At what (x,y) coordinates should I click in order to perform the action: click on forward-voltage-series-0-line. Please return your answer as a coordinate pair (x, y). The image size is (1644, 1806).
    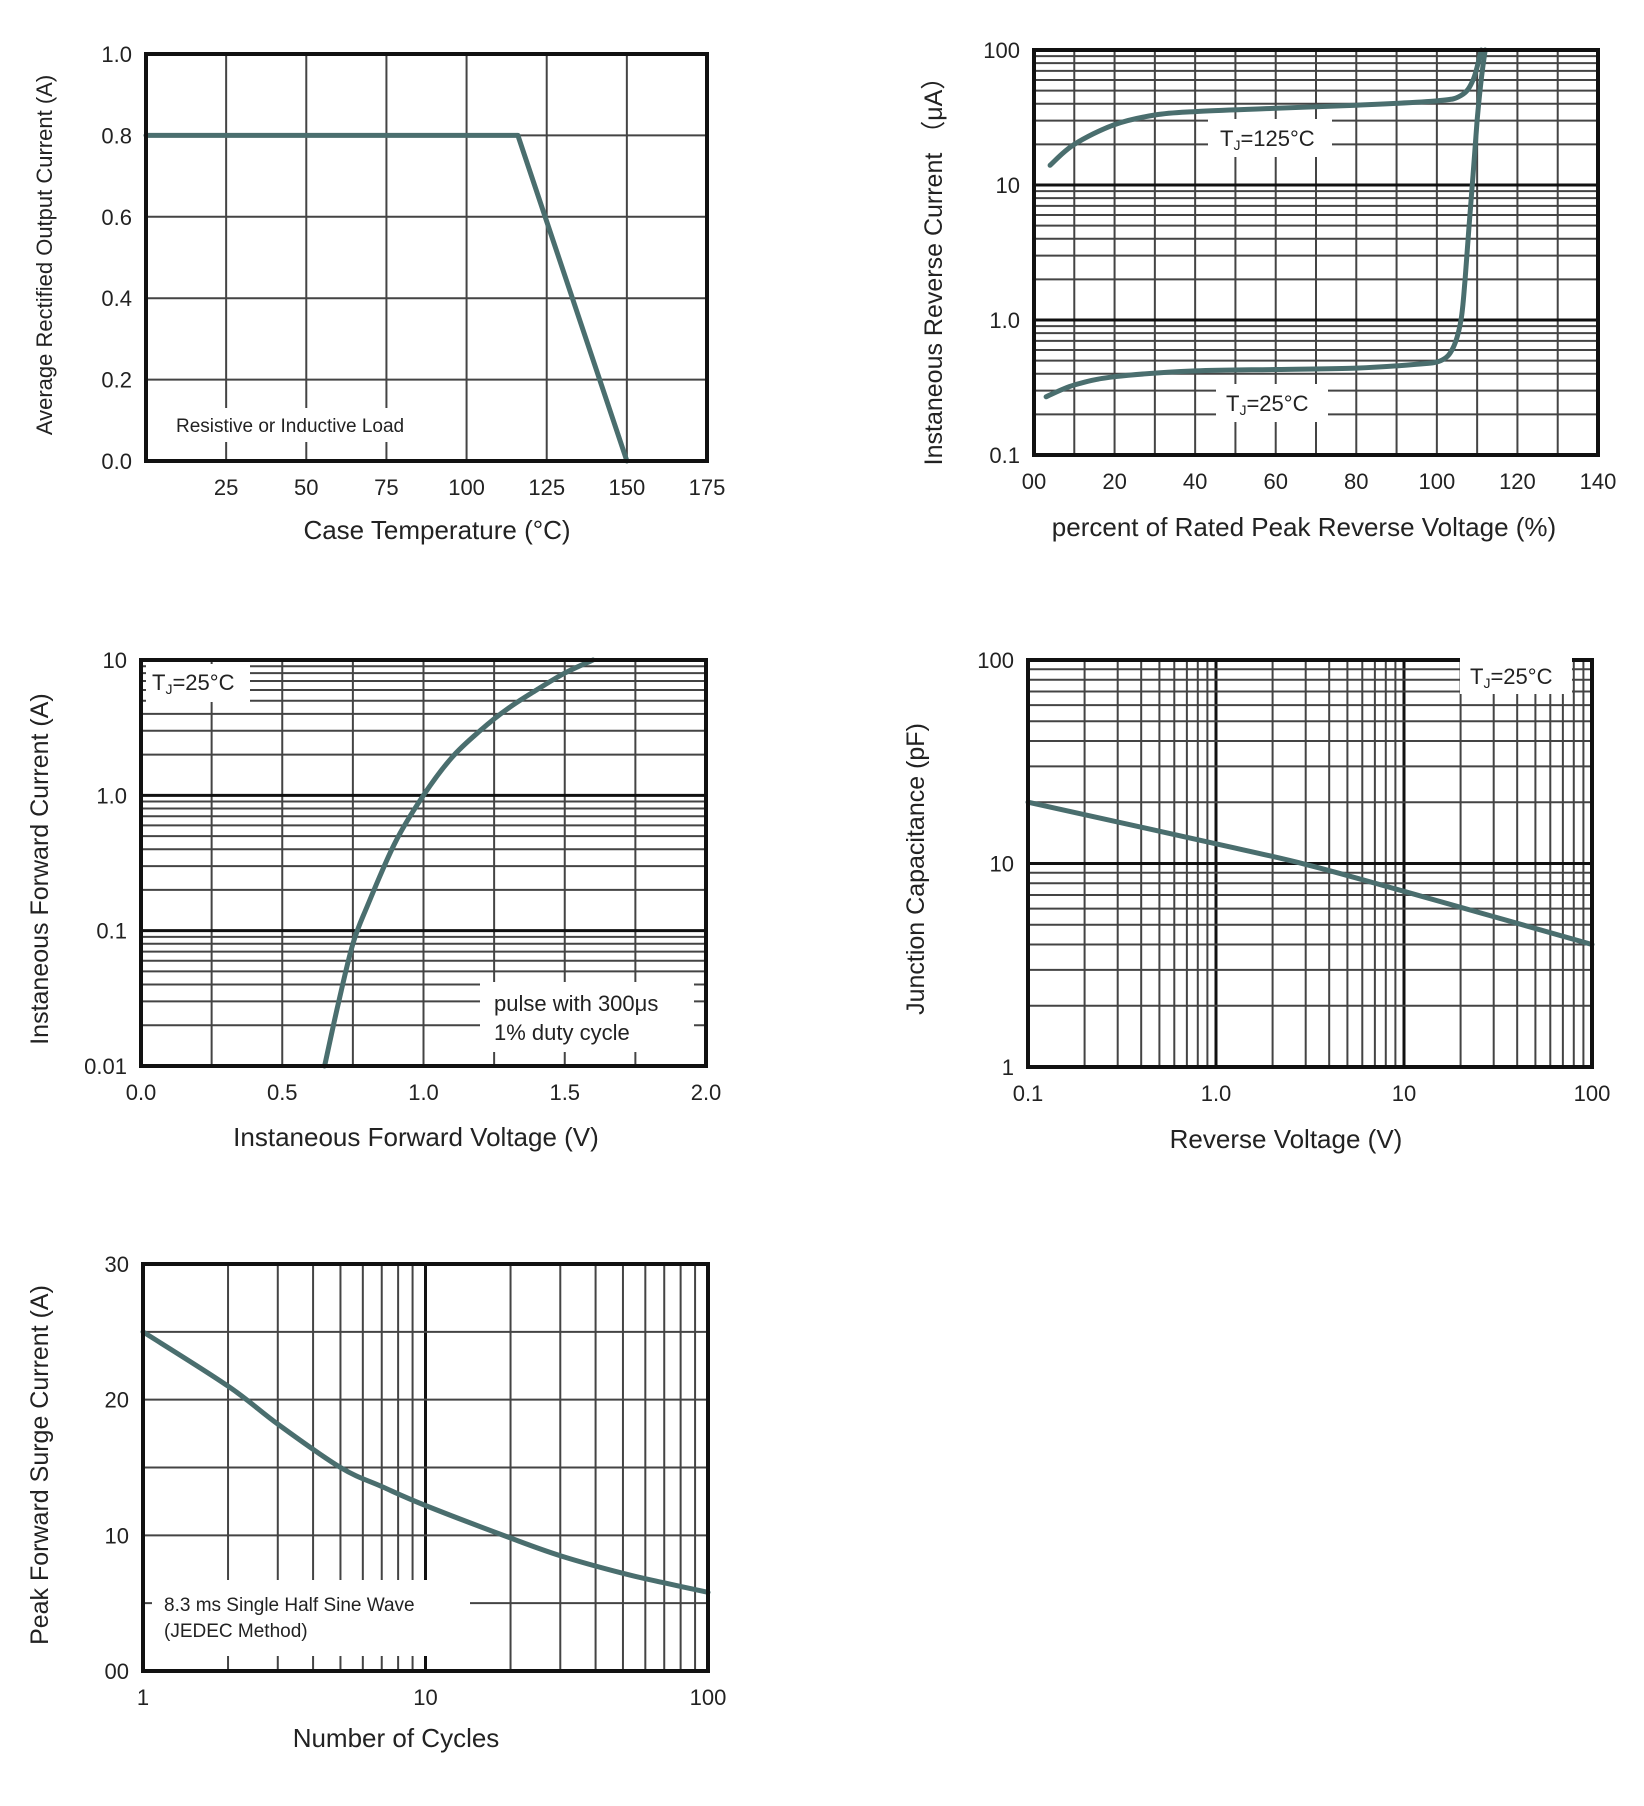
    Looking at the image, I should click on (459, 863).